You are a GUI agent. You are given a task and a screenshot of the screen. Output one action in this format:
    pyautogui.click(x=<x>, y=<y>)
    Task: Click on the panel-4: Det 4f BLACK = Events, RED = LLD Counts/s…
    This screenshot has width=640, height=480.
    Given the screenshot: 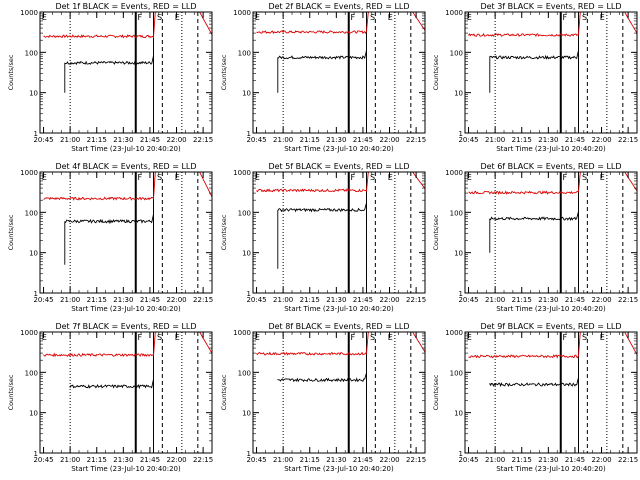 What is the action you would take?
    pyautogui.click(x=110, y=237)
    